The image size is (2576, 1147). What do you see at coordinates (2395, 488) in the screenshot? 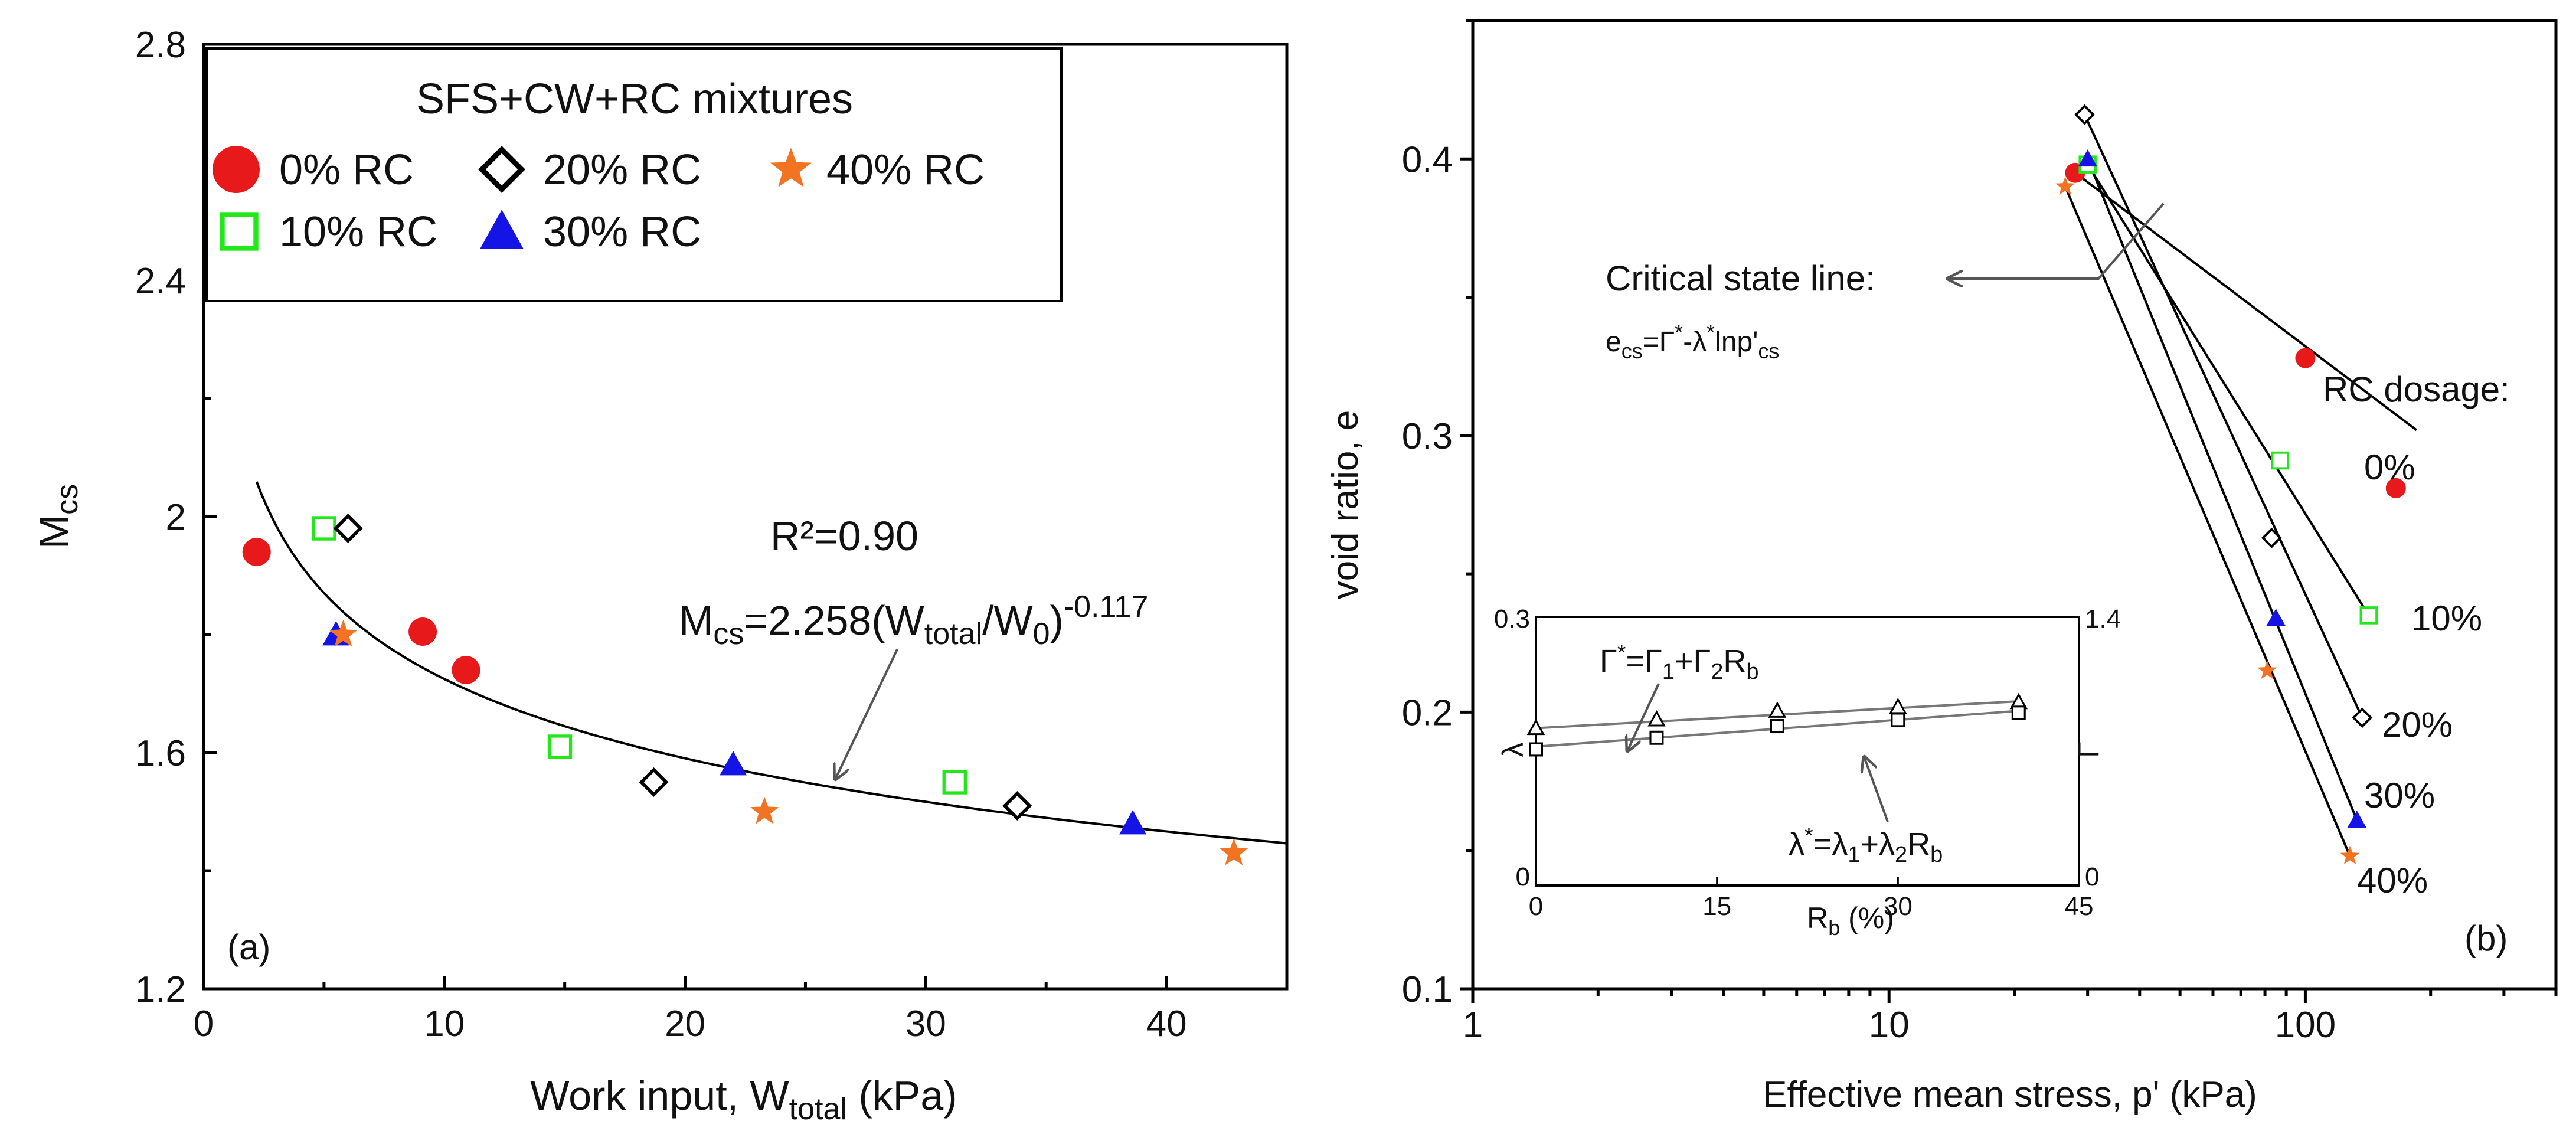
I see `panel-b-point-rc0` at bounding box center [2395, 488].